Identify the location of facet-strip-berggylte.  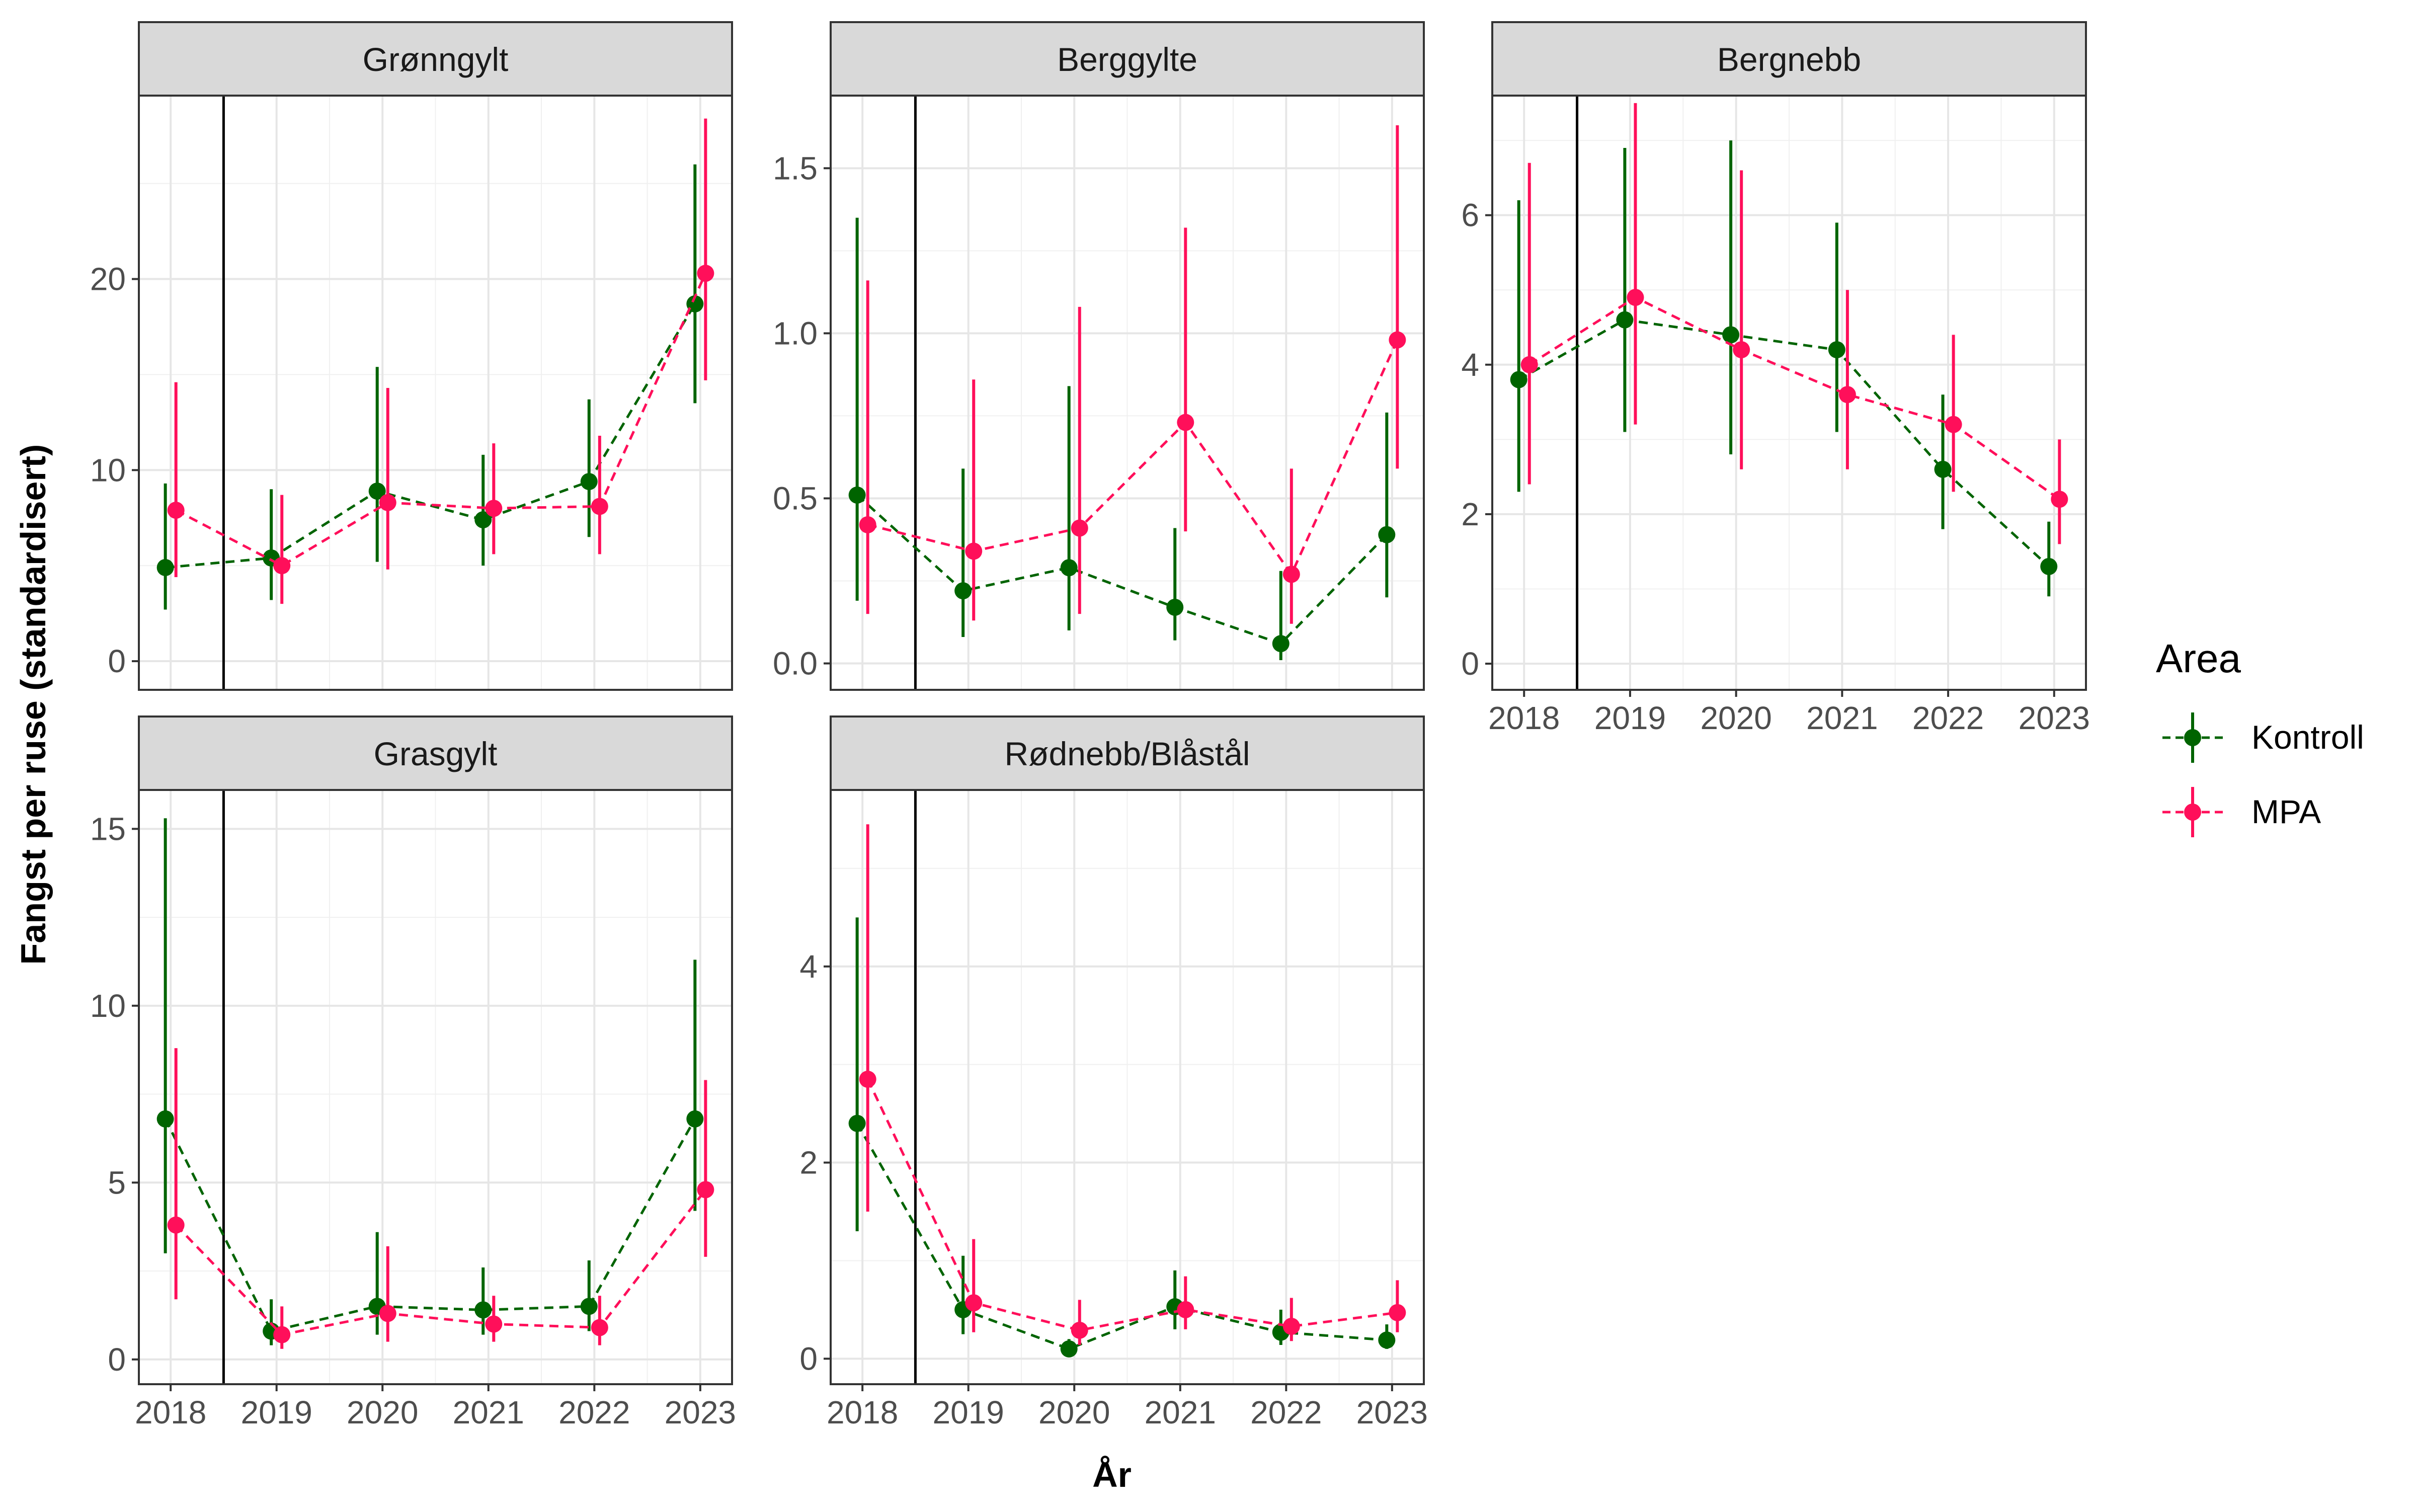
(1127, 59).